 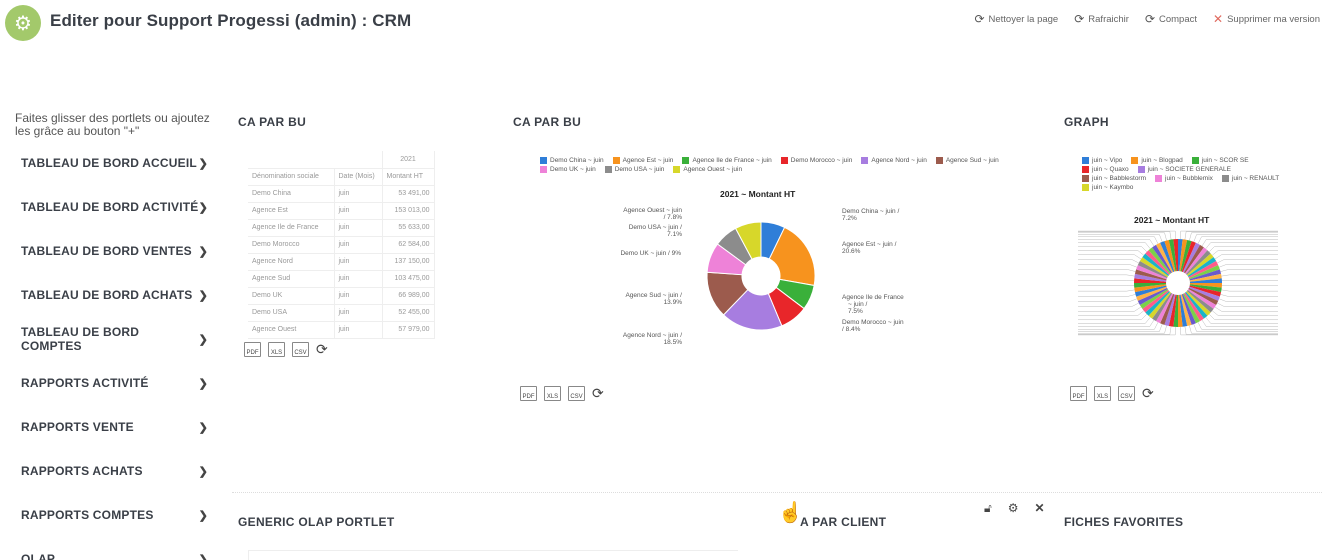 I want to click on legend-item: juin ~ Bubblemix, so click(x=1184, y=178).